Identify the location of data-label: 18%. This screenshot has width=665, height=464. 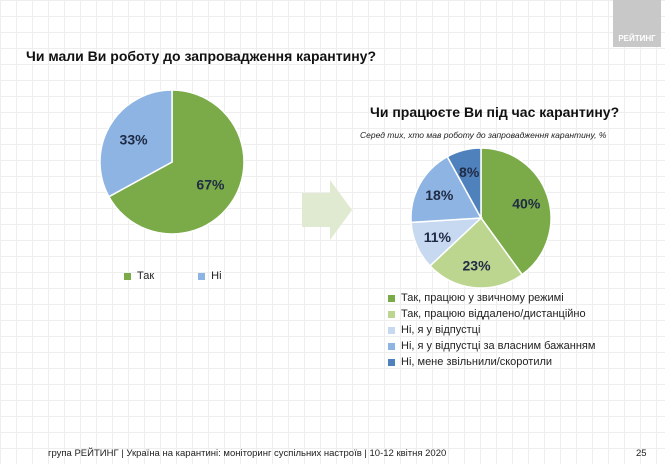
(439, 195).